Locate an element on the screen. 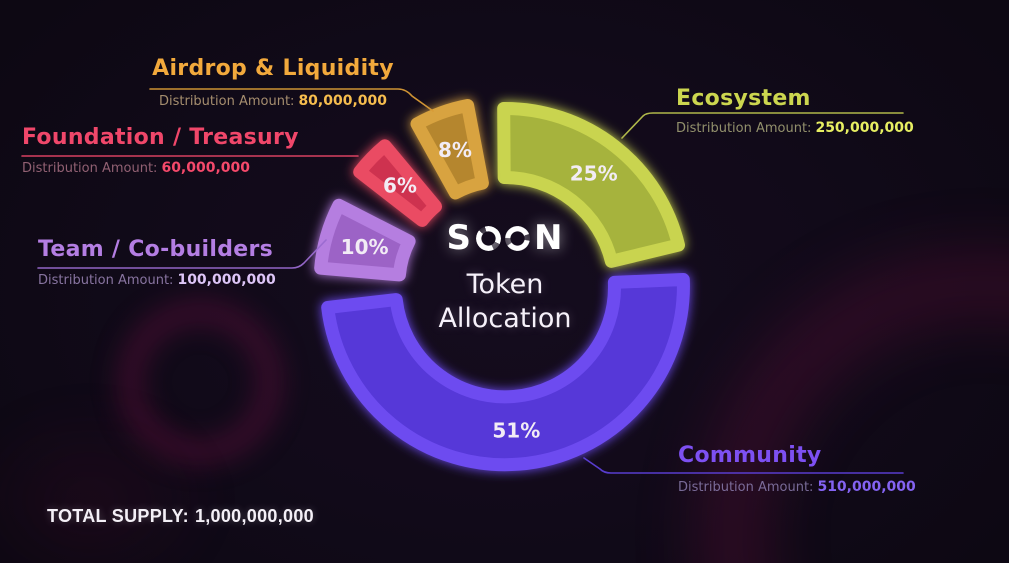 The width and height of the screenshot is (1009, 563). chart-center: S N Token Allocation is located at coordinates (505, 277).